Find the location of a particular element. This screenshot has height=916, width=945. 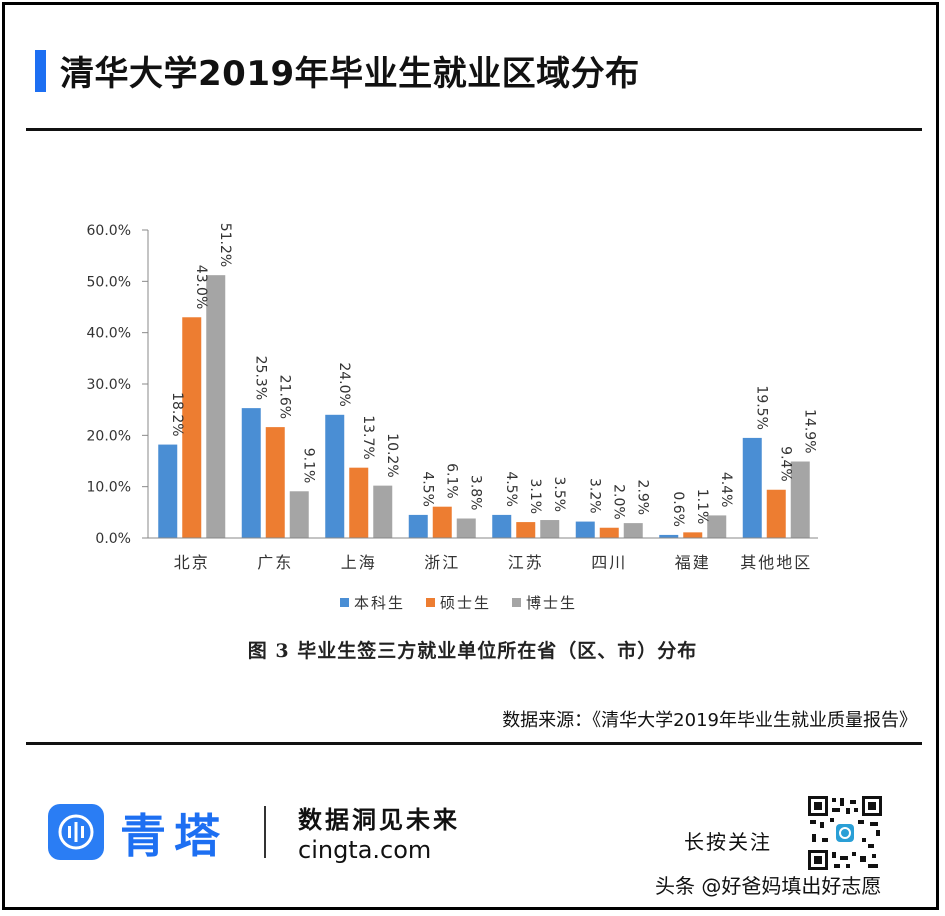

data-label: 10.2% is located at coordinates (392, 455).